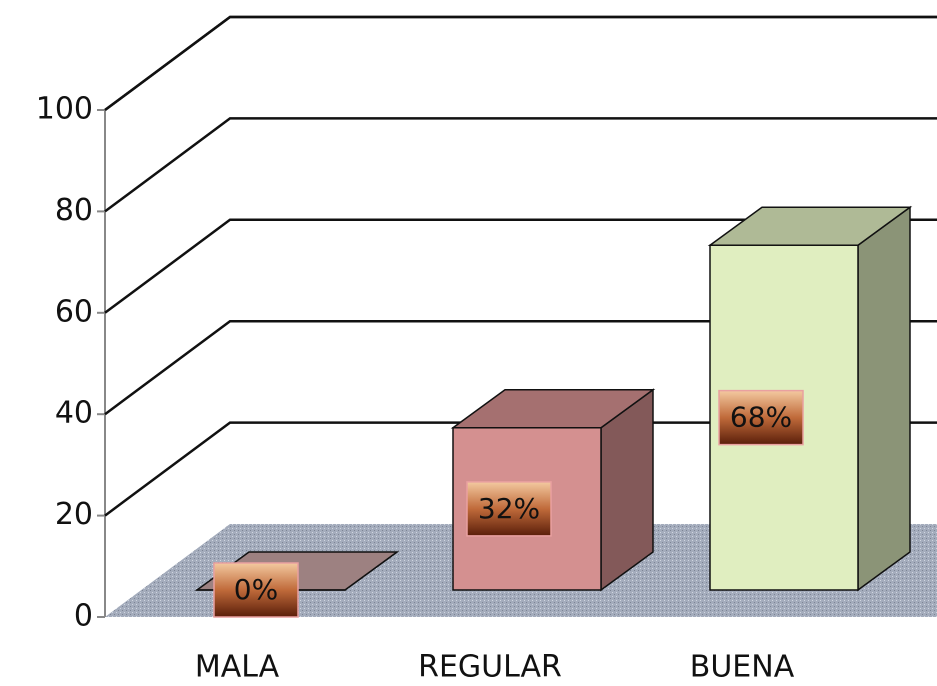 The height and width of the screenshot is (686, 937). I want to click on x-tick-label: BUENA, so click(742, 667).